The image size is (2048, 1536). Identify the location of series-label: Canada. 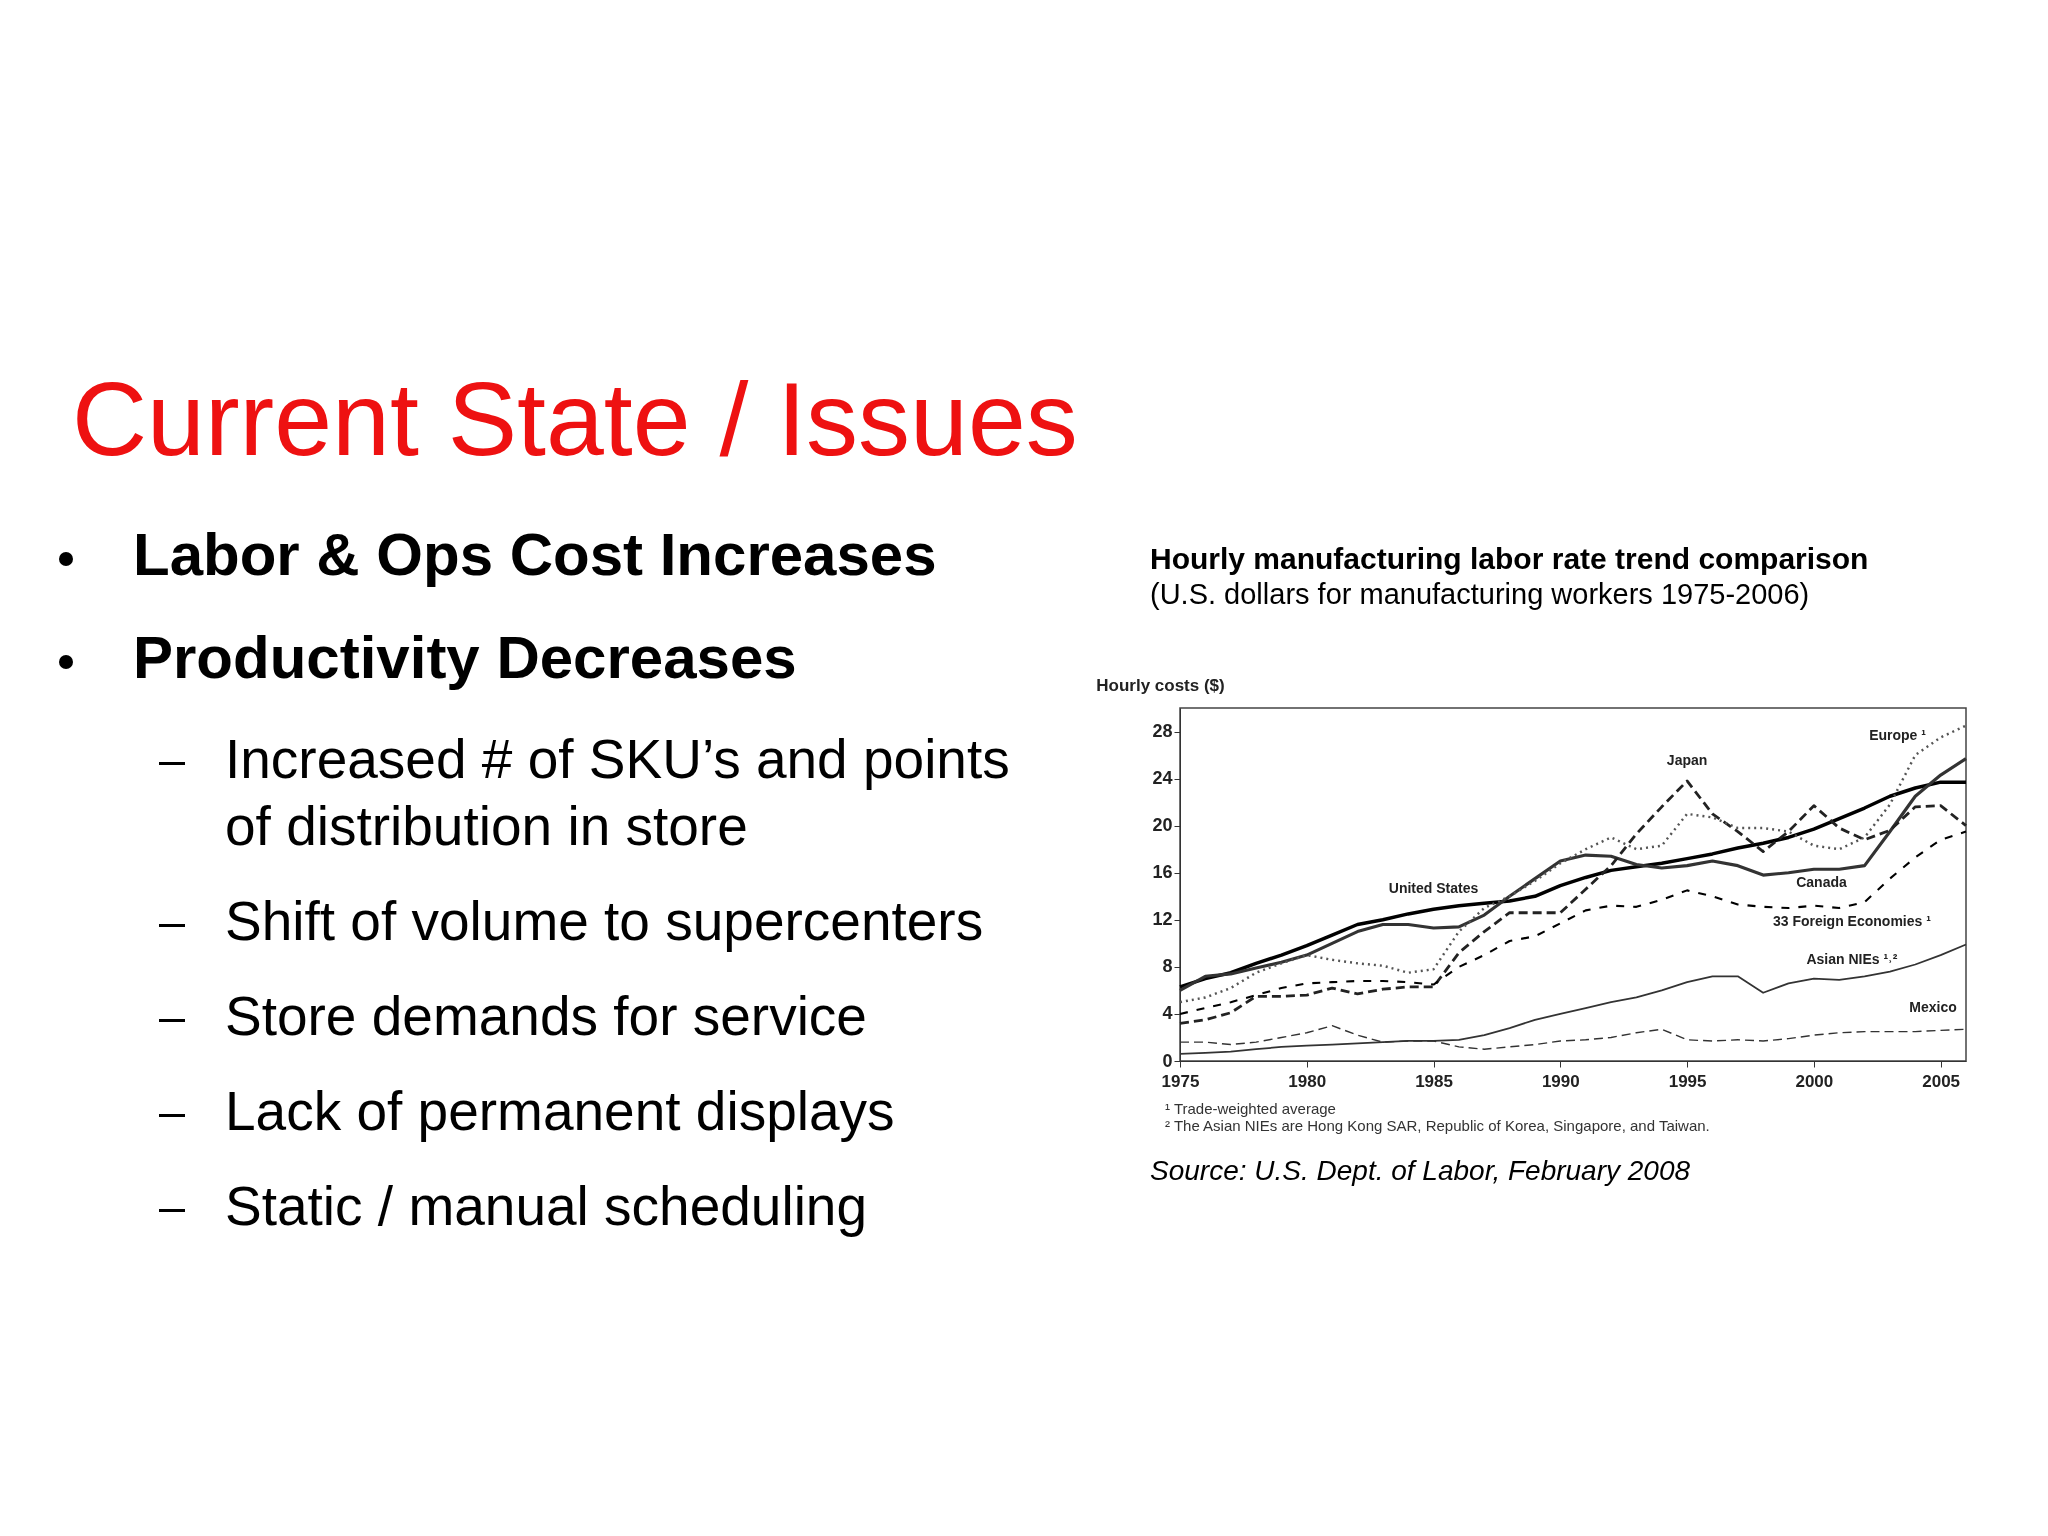
(1821, 882).